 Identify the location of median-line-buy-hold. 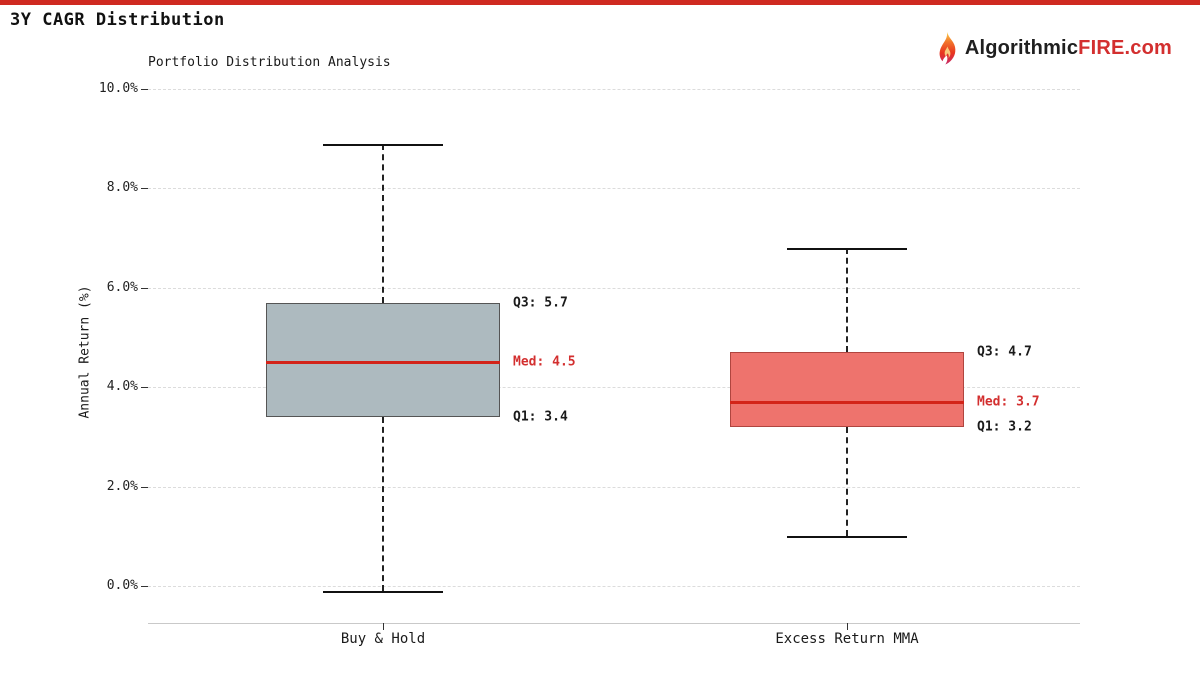
(383, 362).